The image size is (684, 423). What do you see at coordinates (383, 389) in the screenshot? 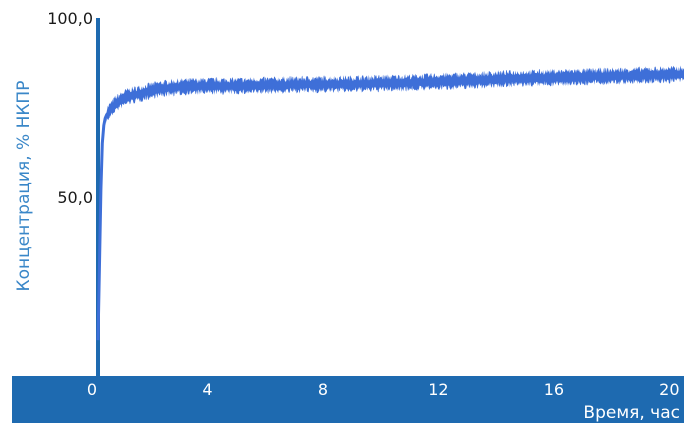
I see `x-ticks: 0 4 8 12 16 20` at bounding box center [383, 389].